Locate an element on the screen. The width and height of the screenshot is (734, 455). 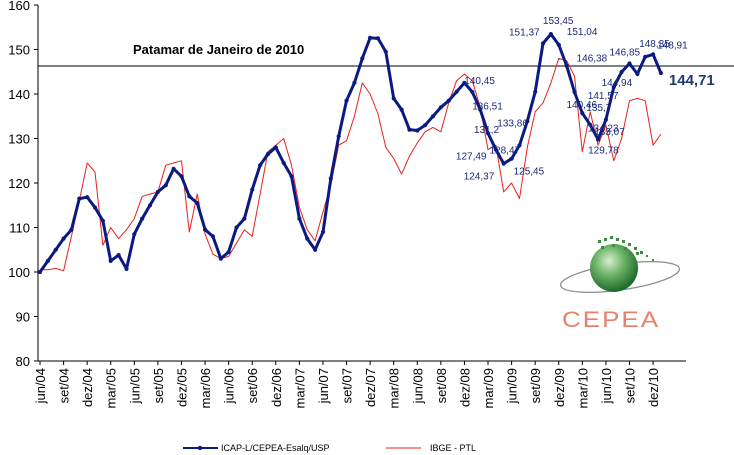
y-tick-label: 140 is located at coordinates (19, 94).